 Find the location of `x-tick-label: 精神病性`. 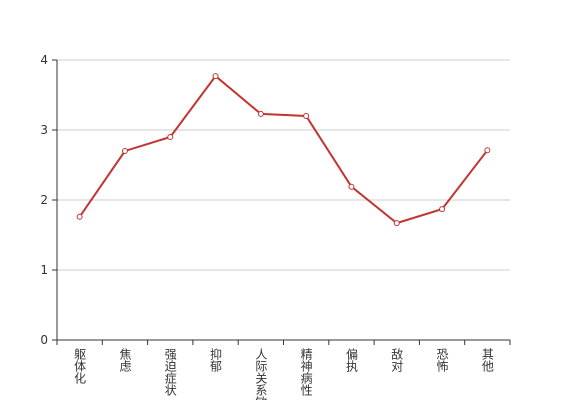

x-tick-label: 精神病性 is located at coordinates (306, 372).